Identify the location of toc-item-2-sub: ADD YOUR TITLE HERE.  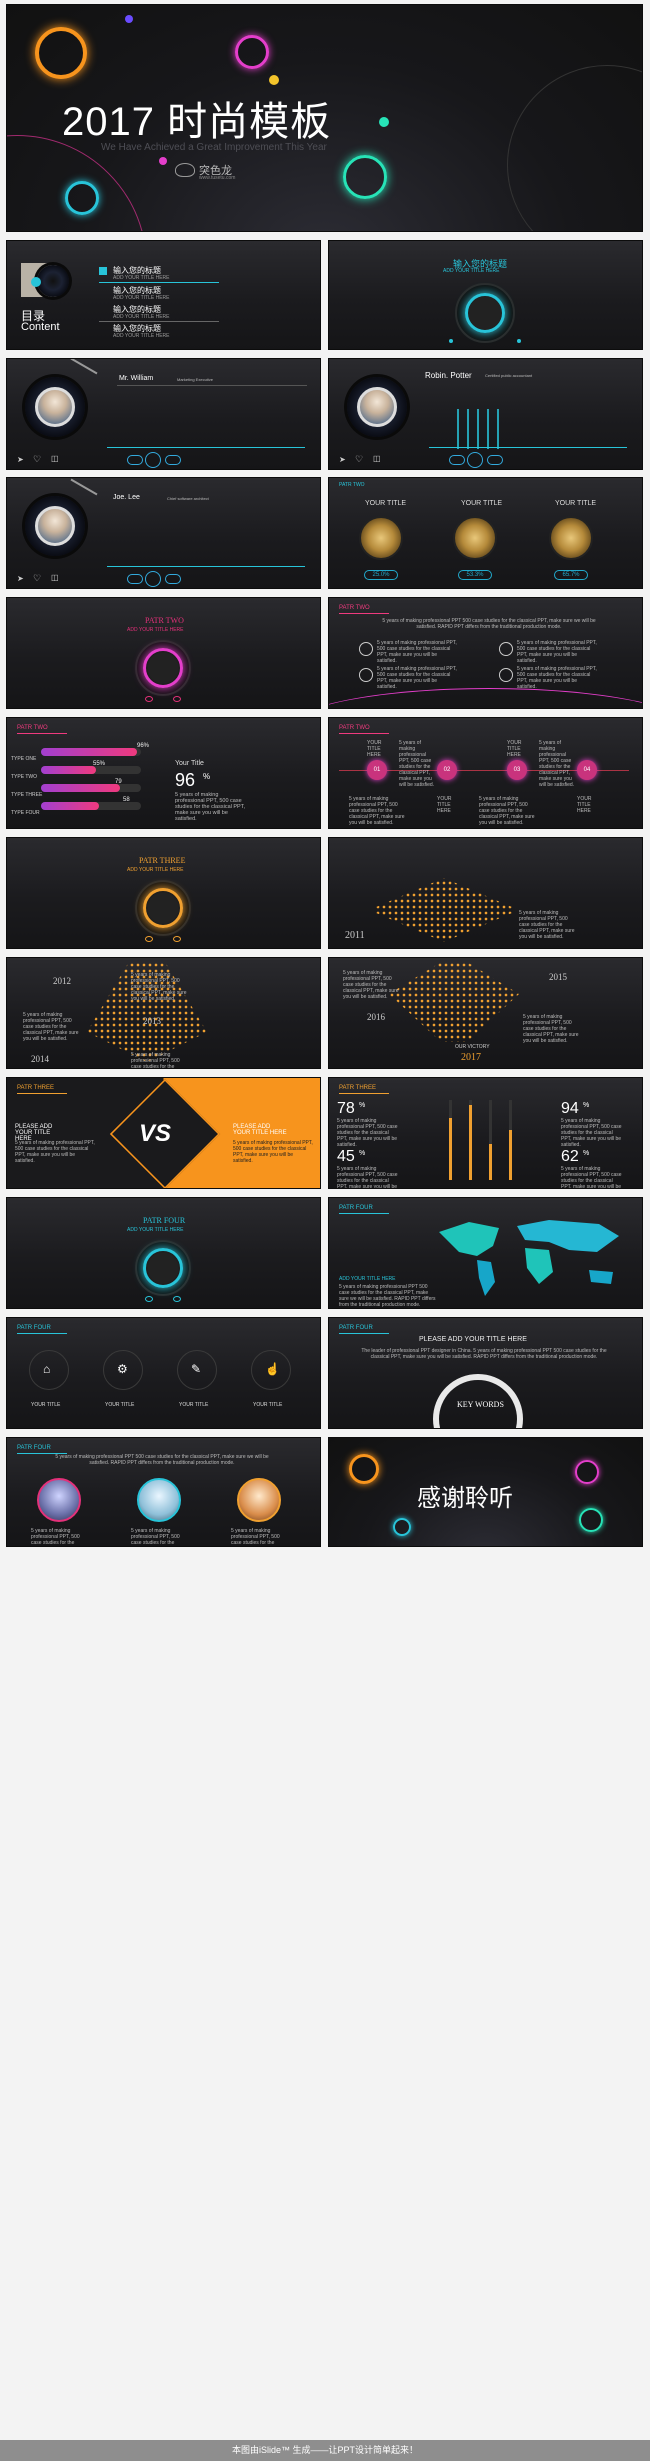
(141, 298).